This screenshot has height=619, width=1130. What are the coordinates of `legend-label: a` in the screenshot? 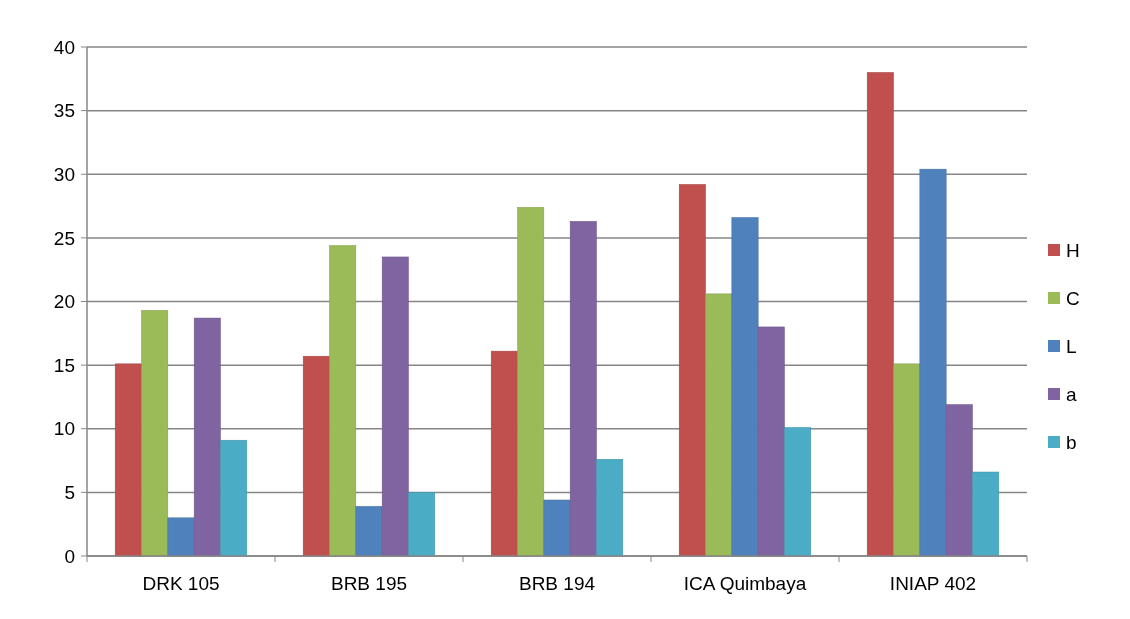 It's located at (1071, 394).